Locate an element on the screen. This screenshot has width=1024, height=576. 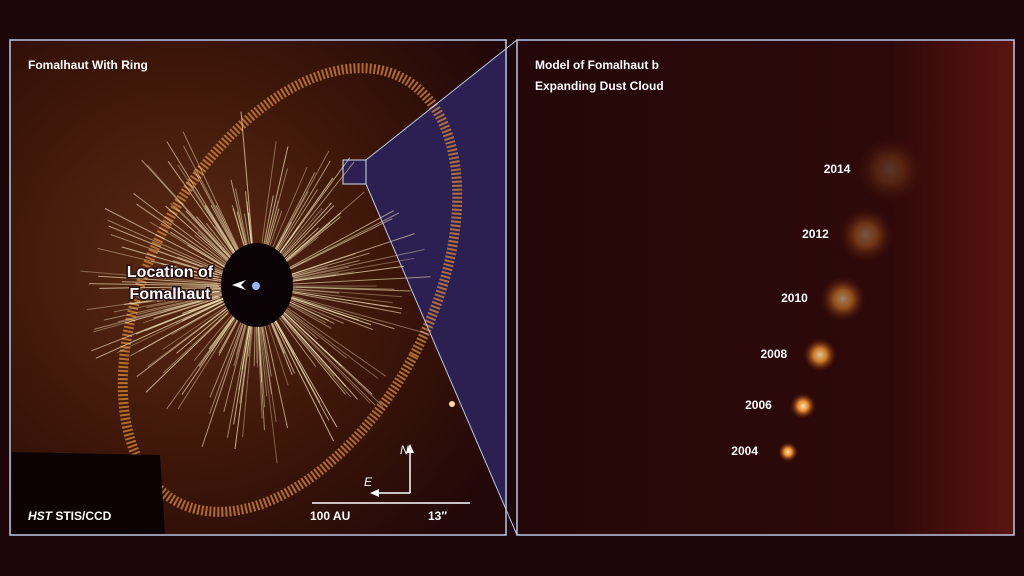
zoom-line is located at coordinates (441, 359).